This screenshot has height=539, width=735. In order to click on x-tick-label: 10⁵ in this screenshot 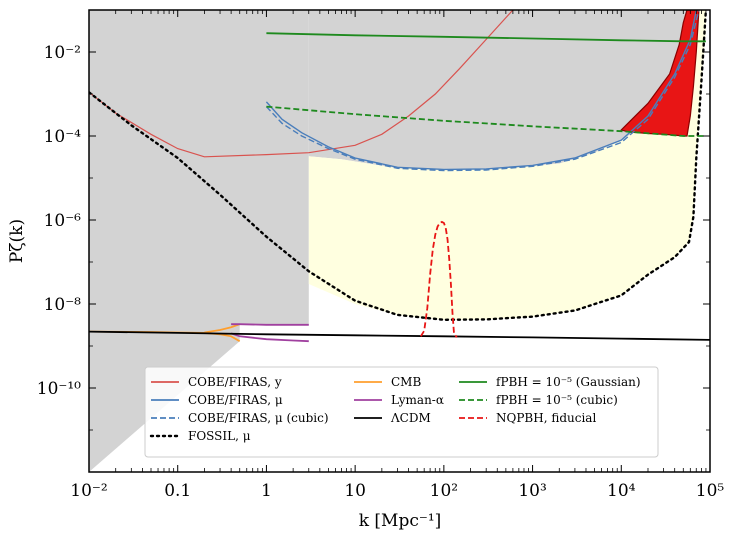, I will do `click(710, 491)`.